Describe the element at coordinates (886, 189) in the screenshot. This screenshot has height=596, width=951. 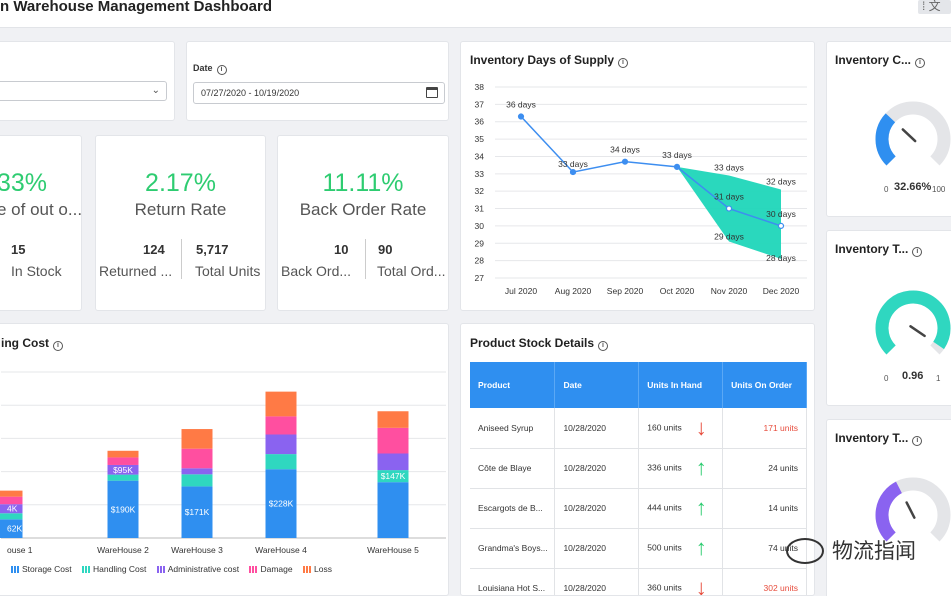
I see `gauge-min: 0` at that location.